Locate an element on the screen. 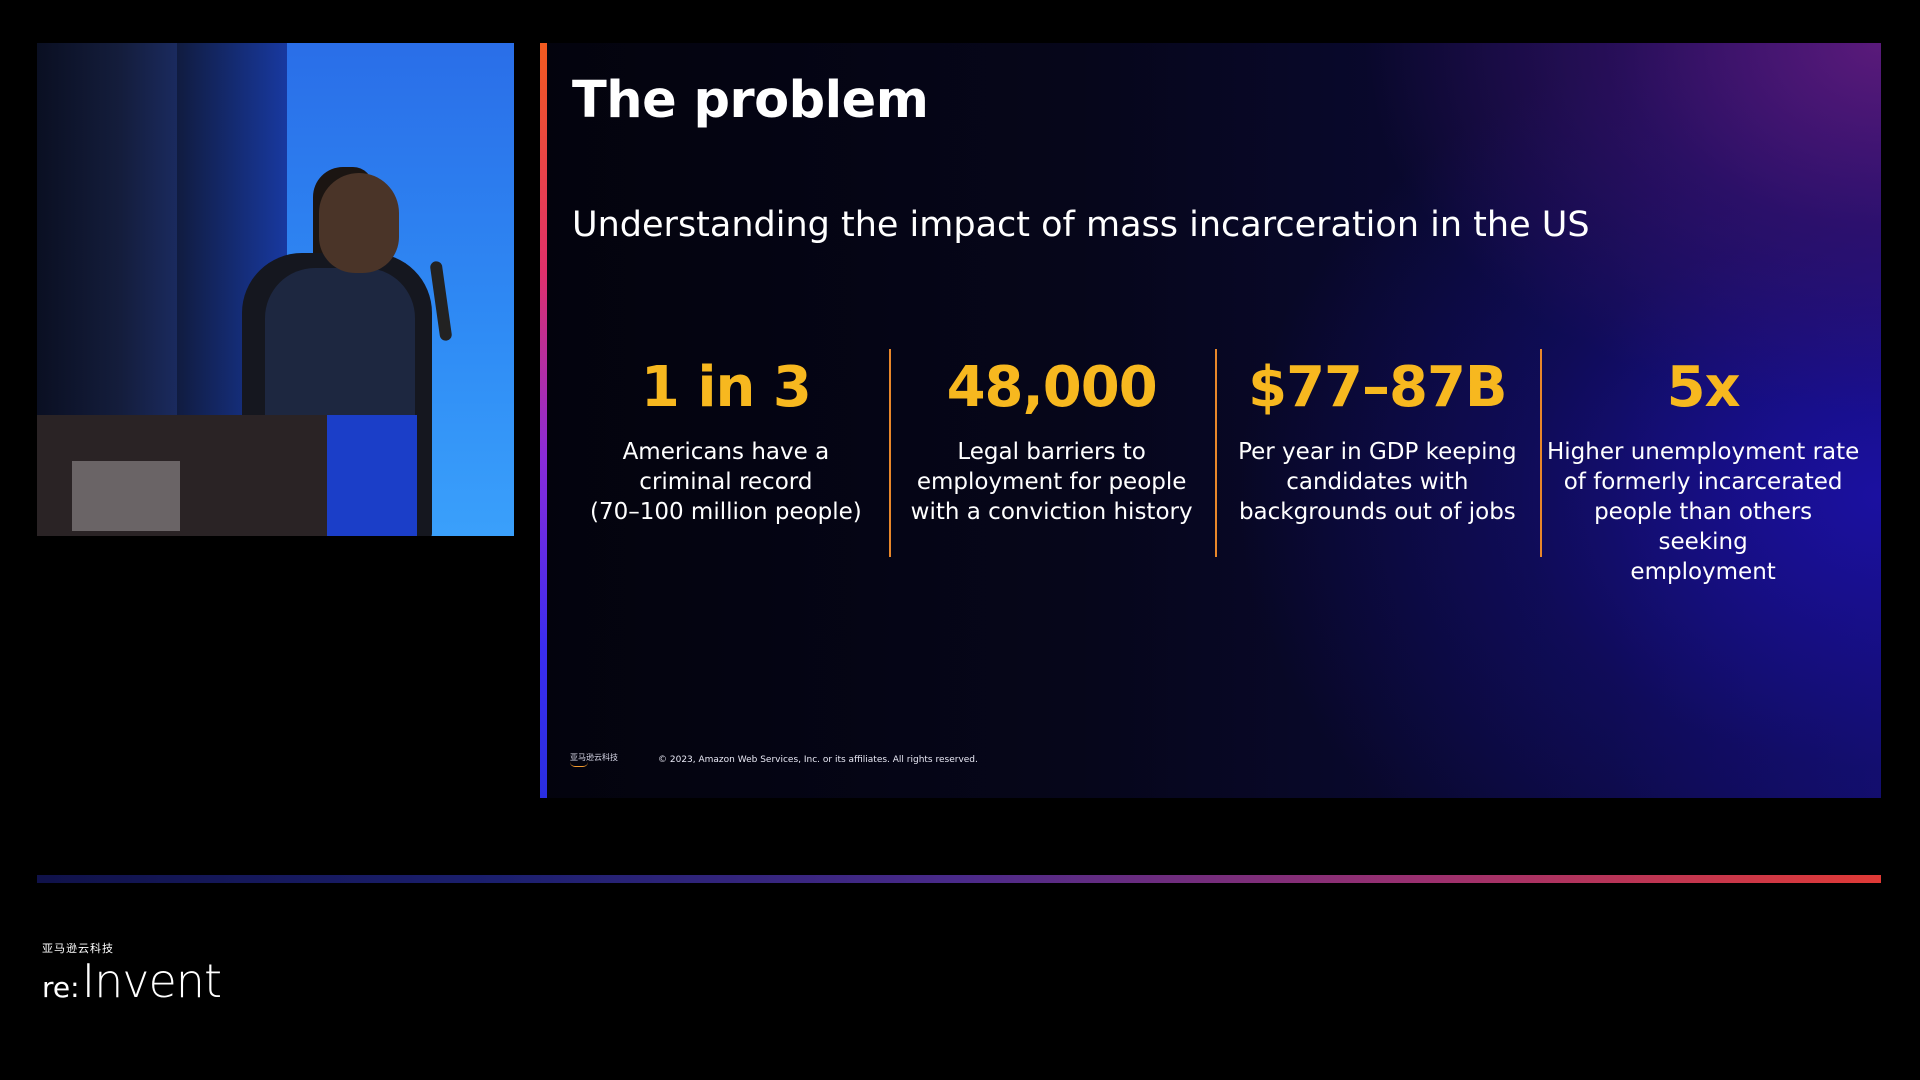 This screenshot has height=1080, width=1920. reinvent-logo-prefix: re: is located at coordinates (61, 987).